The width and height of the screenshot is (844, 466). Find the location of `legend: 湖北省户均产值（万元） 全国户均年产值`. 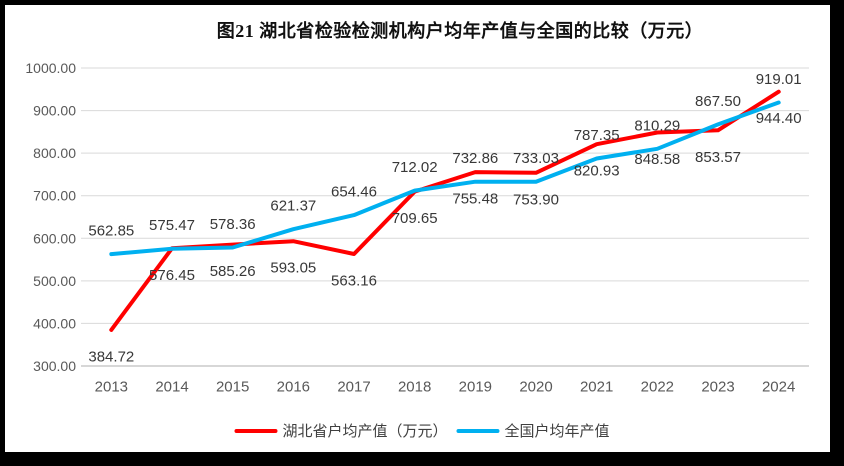

legend: 湖北省户均产值（万元） 全国户均年产值 is located at coordinates (422, 430).